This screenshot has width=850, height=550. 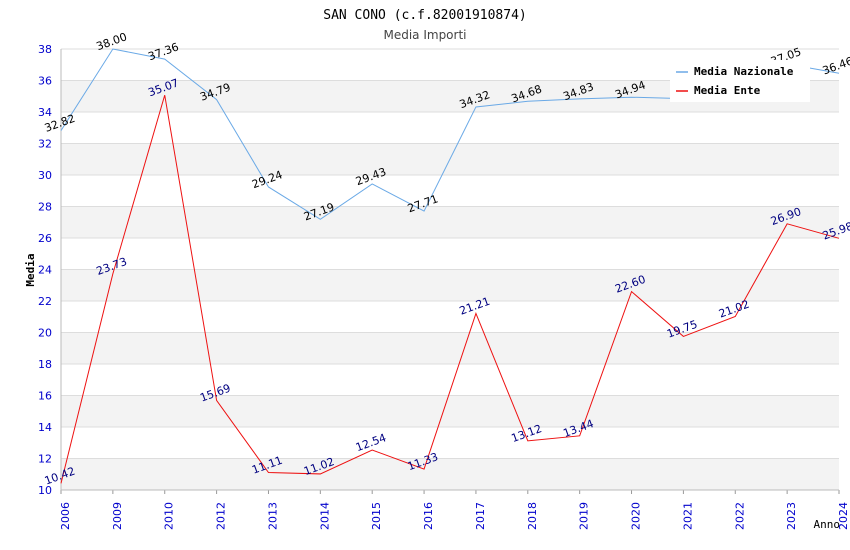 I want to click on x-axis-label: Anno, so click(x=827, y=524).